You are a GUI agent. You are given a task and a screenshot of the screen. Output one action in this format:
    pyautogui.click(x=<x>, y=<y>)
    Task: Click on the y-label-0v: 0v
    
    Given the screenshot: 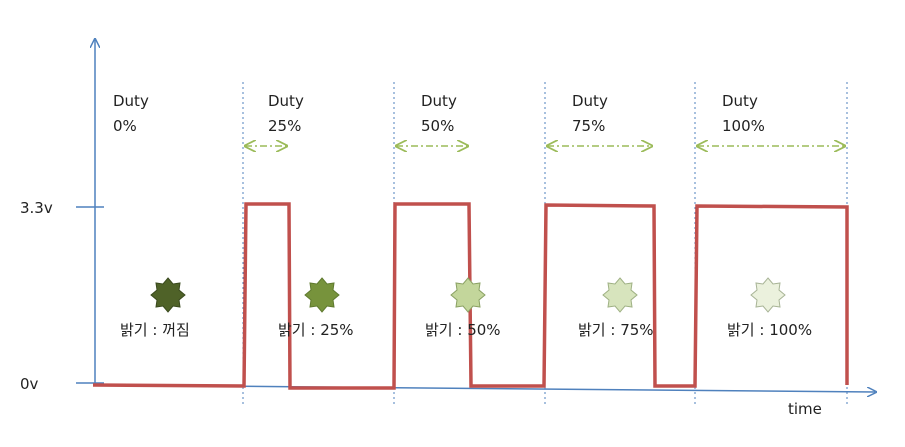 What is the action you would take?
    pyautogui.click(x=29, y=384)
    